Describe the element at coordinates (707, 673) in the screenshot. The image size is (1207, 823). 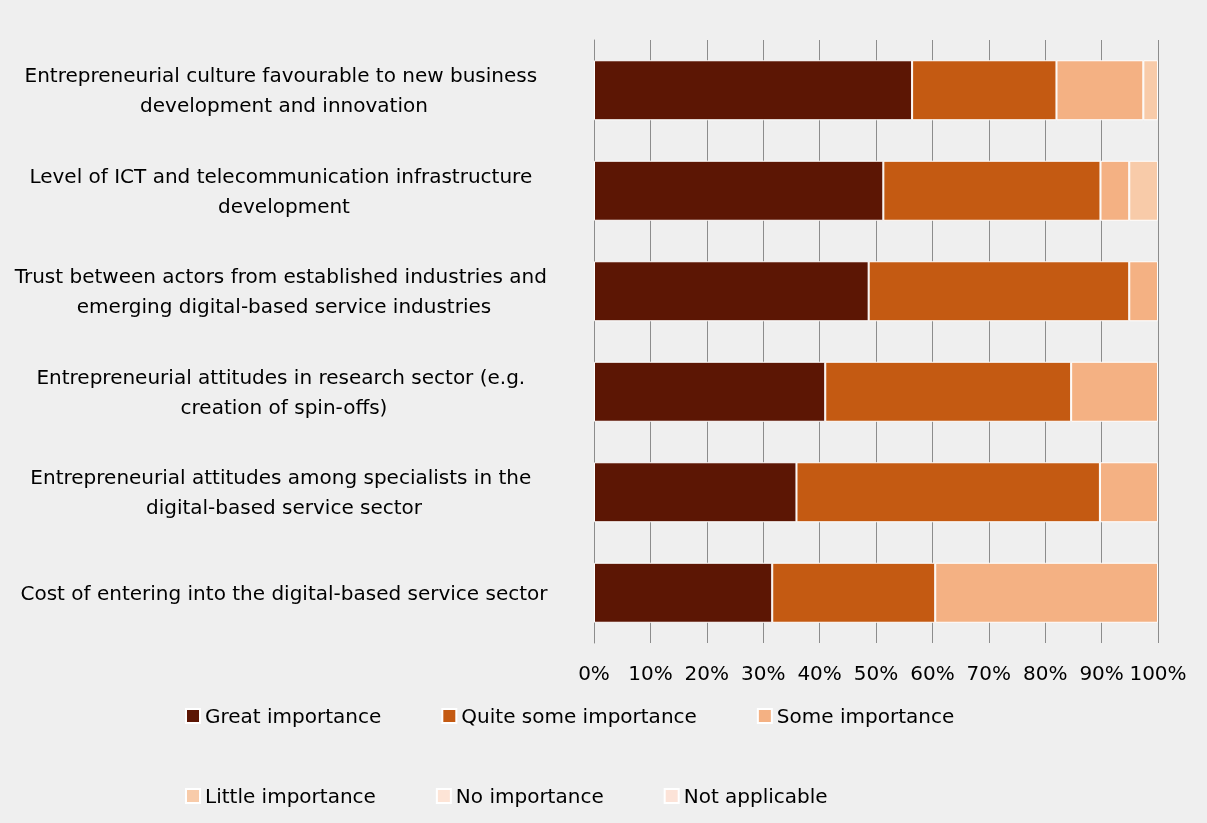
I see `x-tick-label: 20%` at that location.